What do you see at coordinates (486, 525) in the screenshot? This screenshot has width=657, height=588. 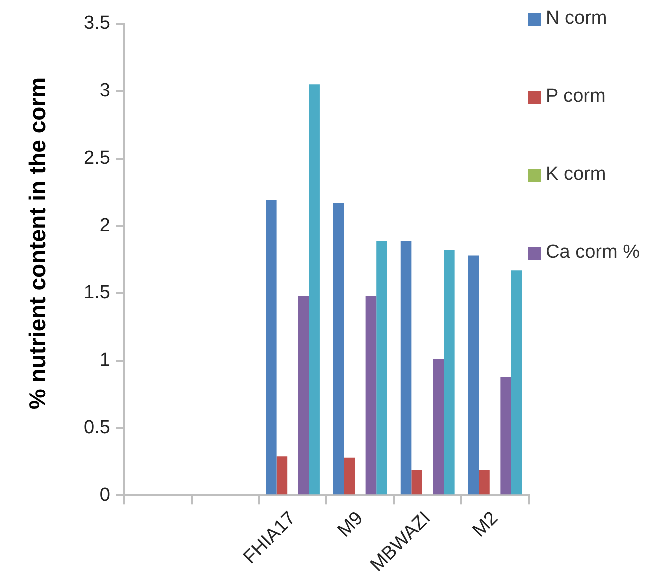 I see `x-tick-label: M2` at bounding box center [486, 525].